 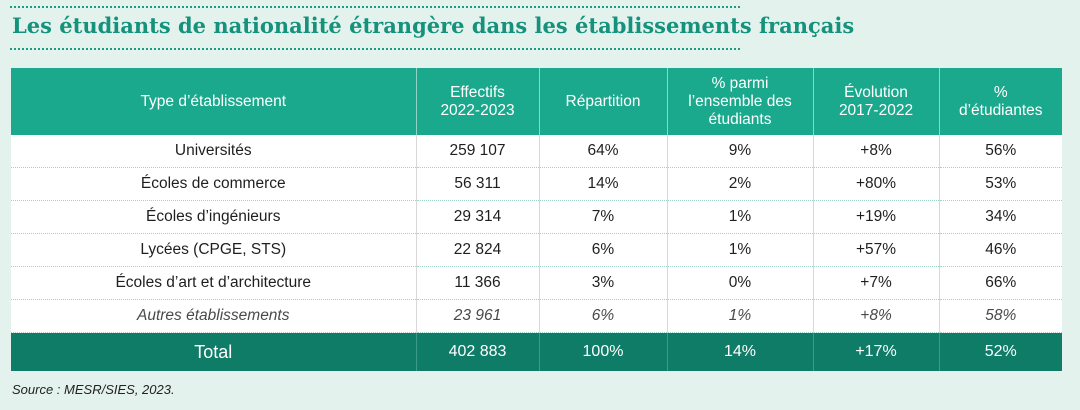 What do you see at coordinates (214, 184) in the screenshot?
I see `cell-type: Écoles de commerce` at bounding box center [214, 184].